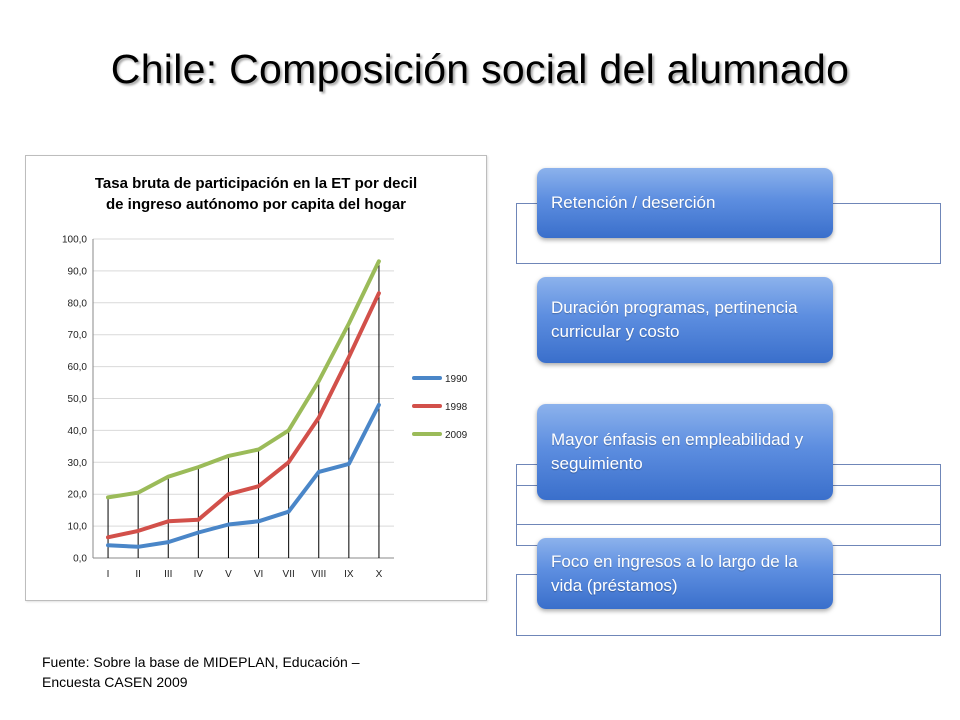  I want to click on x-tick-label: VIII, so click(318, 574).